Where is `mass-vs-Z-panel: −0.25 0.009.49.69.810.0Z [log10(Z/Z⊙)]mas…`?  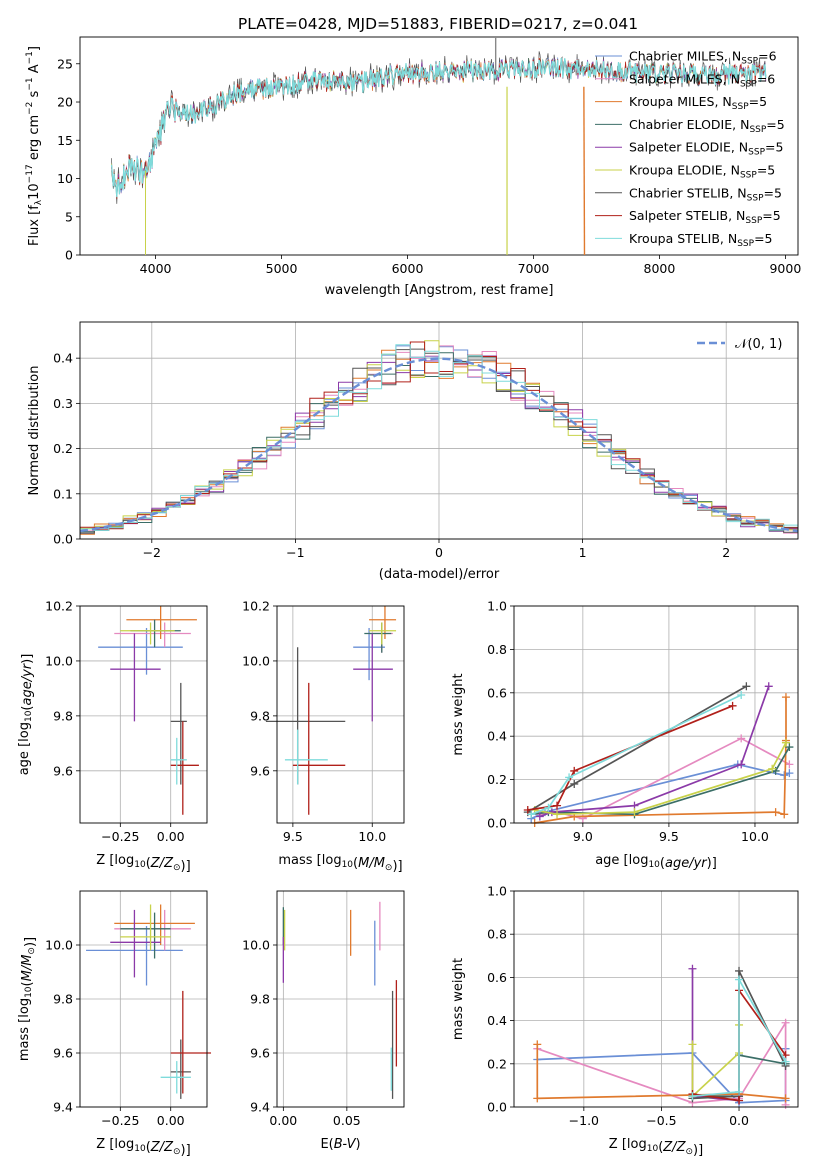 mass-vs-Z-panel: −0.25 0.009.49.69.810.0Z [log10(Z/Z⊙)]mas… is located at coordinates (114, 1024).